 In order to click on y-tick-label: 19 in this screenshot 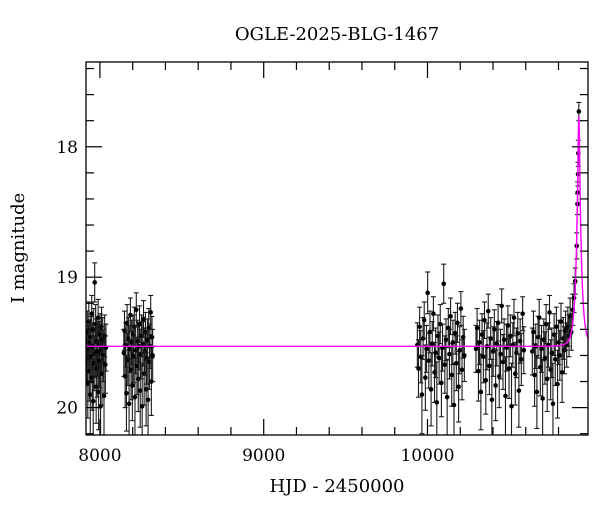, I will do `click(67, 278)`.